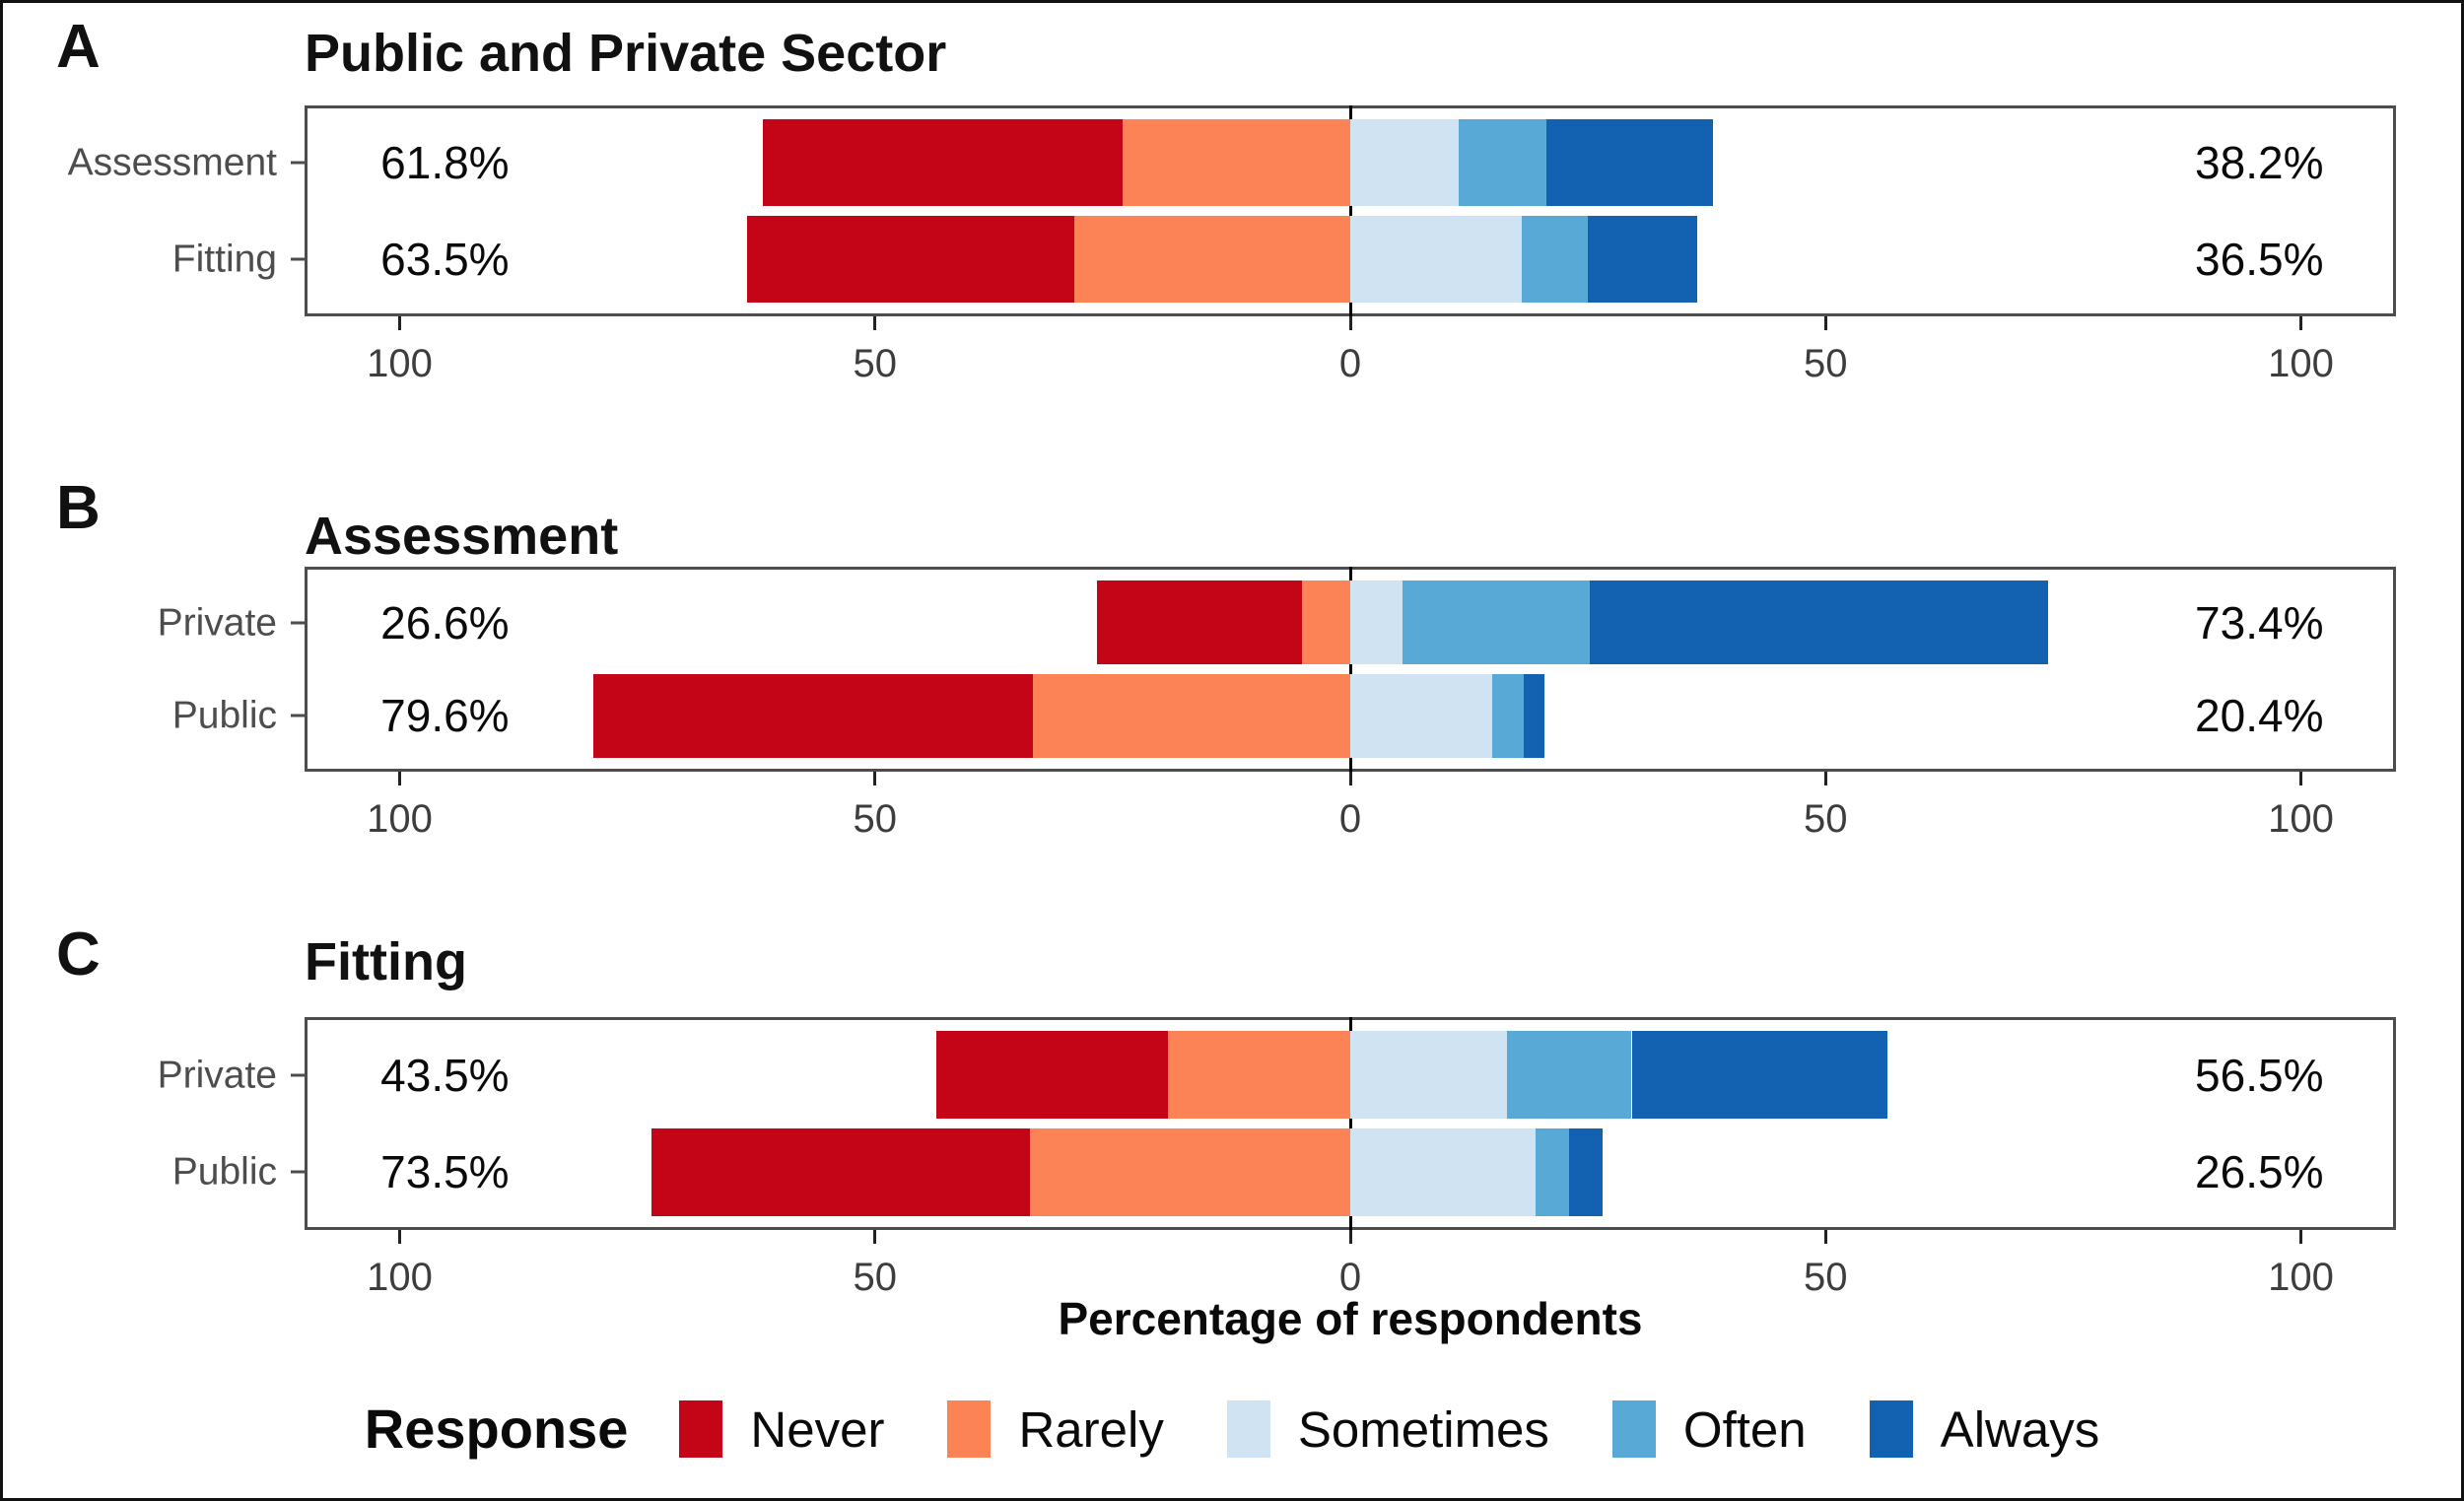 This screenshot has height=1501, width=2464. I want to click on left-total-percent-label: 61.8%, so click(445, 163).